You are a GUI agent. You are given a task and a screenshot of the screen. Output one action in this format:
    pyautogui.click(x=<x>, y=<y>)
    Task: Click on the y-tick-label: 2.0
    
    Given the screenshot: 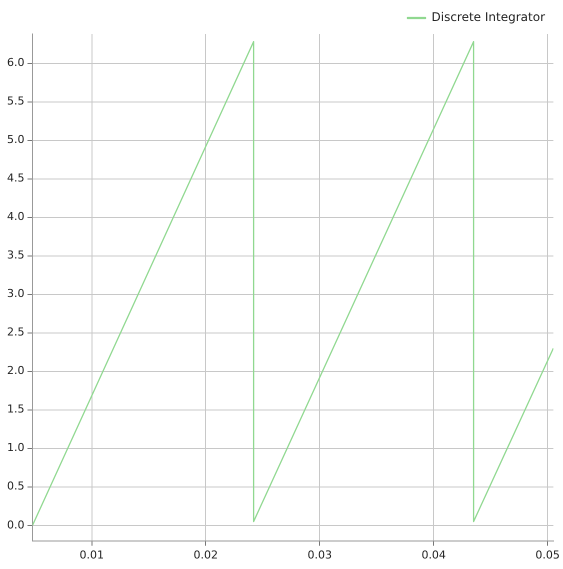 What is the action you would take?
    pyautogui.click(x=15, y=371)
    